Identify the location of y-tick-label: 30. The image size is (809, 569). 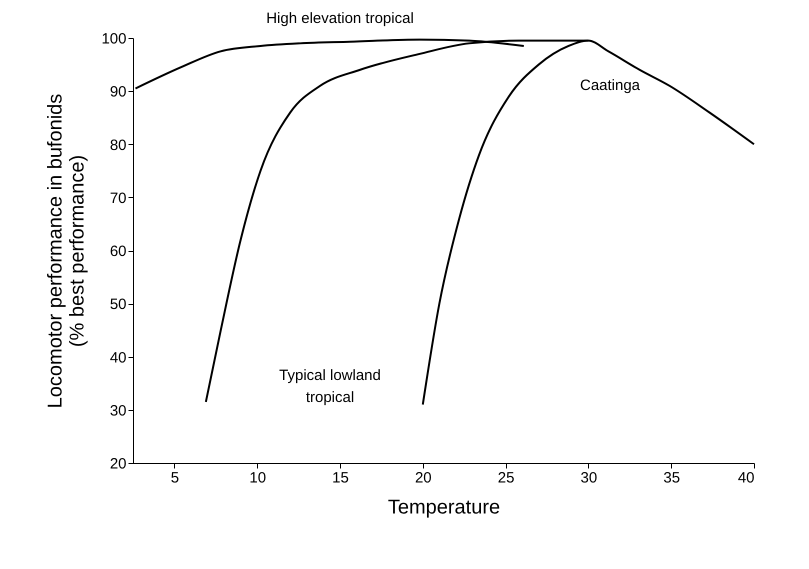
(118, 411).